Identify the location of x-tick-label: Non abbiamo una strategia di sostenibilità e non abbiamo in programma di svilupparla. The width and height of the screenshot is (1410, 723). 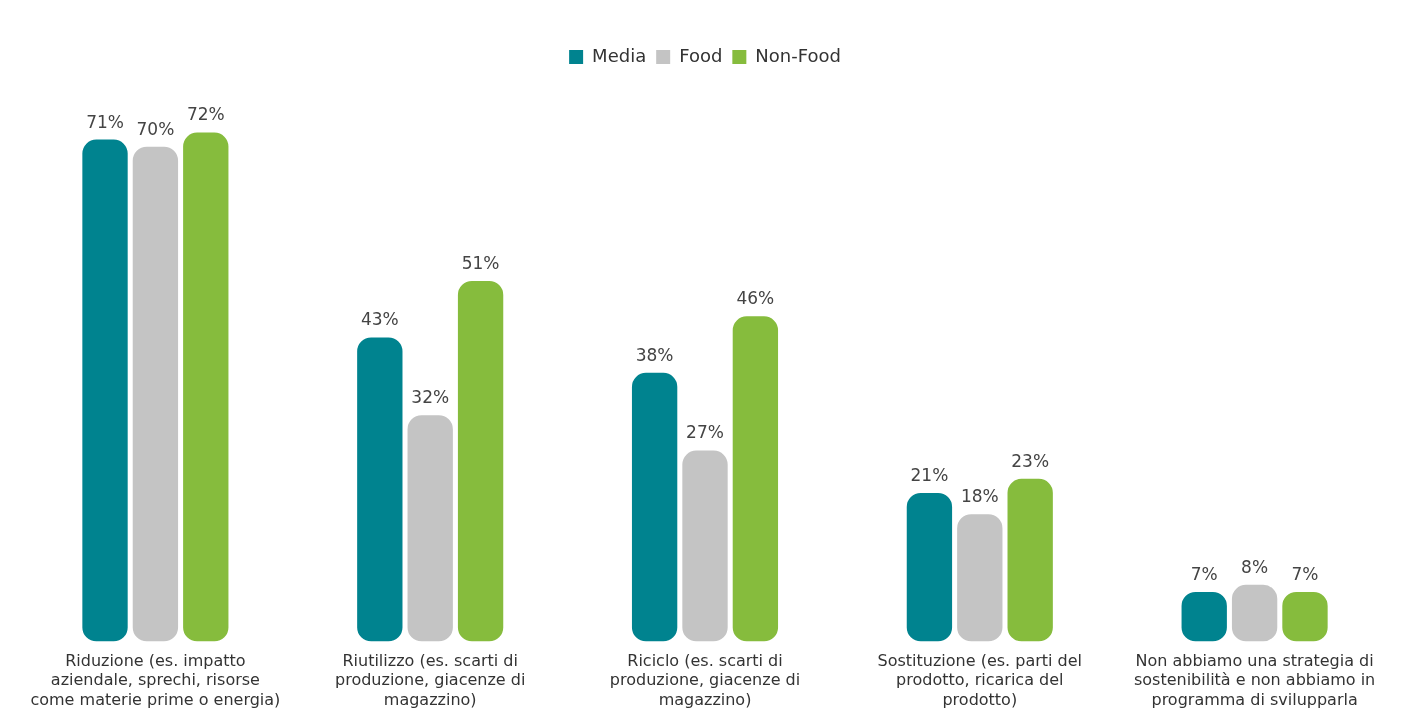
(1254, 680).